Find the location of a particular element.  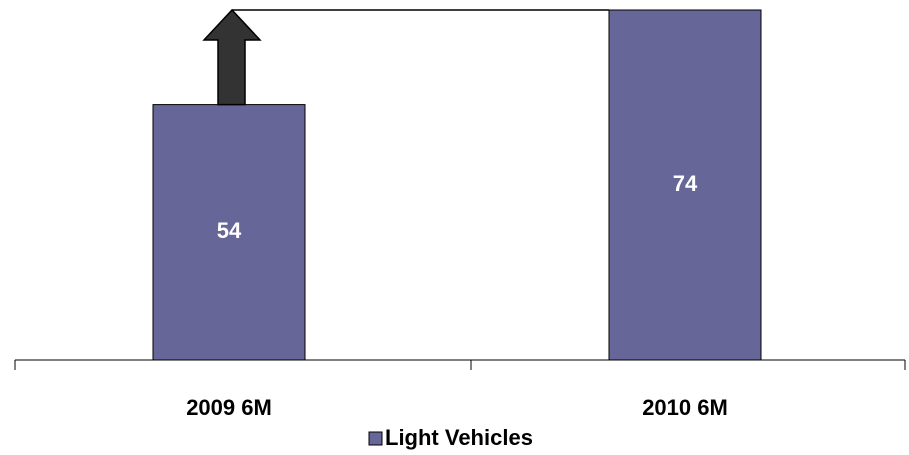

x-tick-label: 2009 6M is located at coordinates (229, 407).